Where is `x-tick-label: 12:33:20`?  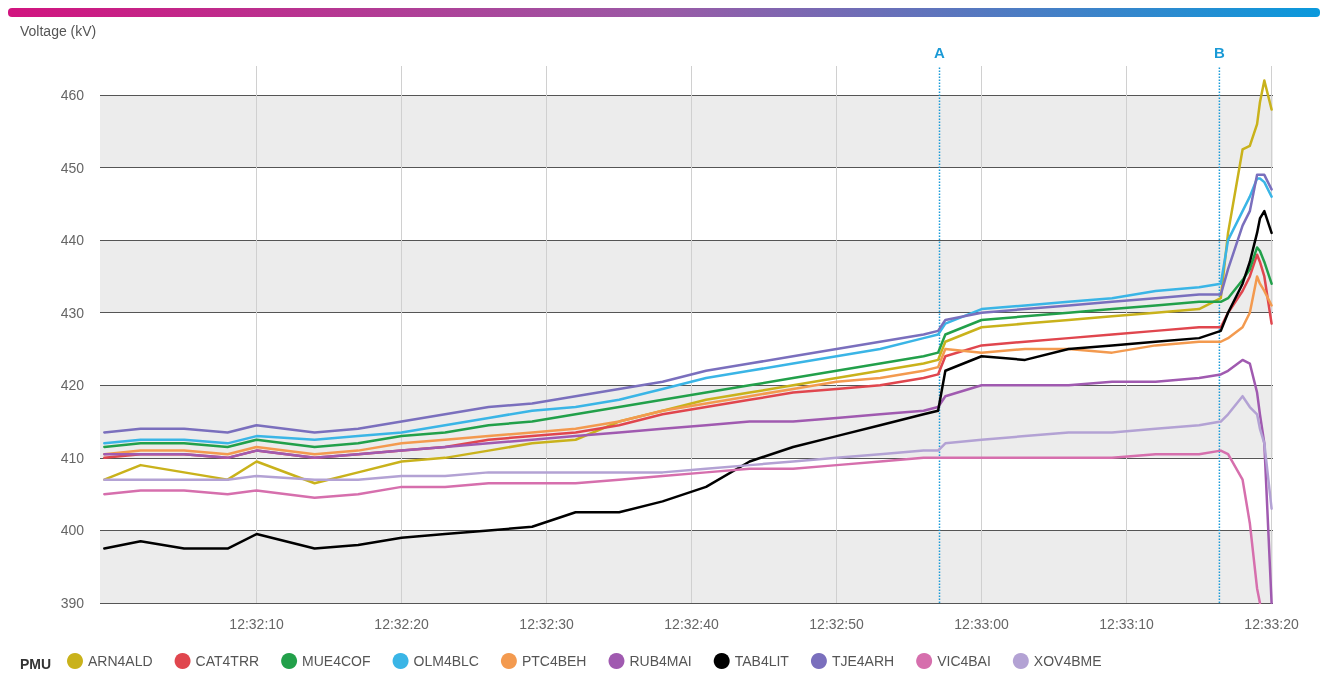 x-tick-label: 12:33:20 is located at coordinates (1272, 624).